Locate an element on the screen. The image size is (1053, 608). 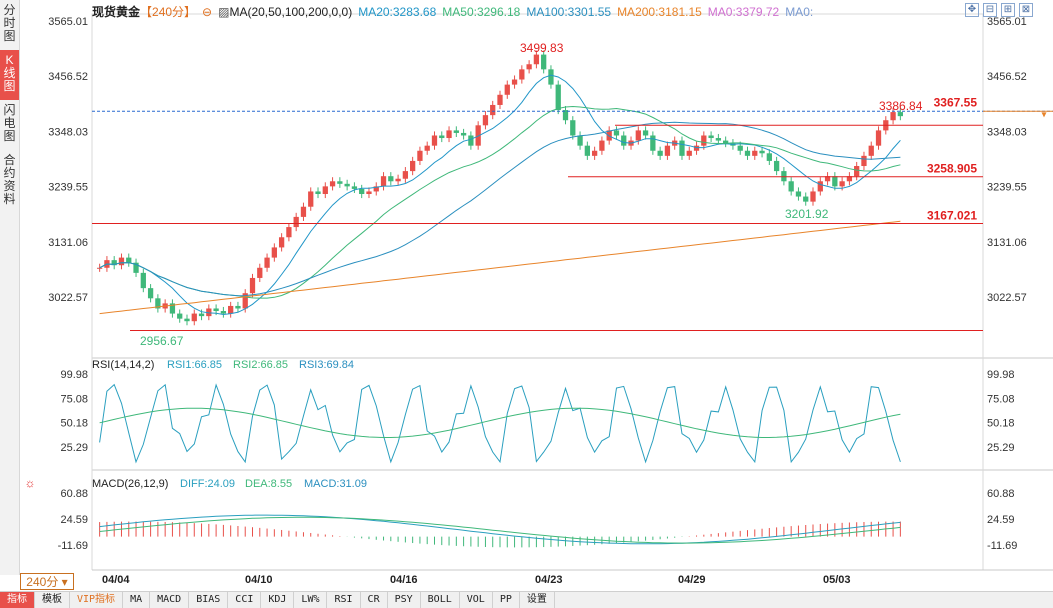
rsi-label: RSI(14,14,2) is located at coordinates (123, 365).